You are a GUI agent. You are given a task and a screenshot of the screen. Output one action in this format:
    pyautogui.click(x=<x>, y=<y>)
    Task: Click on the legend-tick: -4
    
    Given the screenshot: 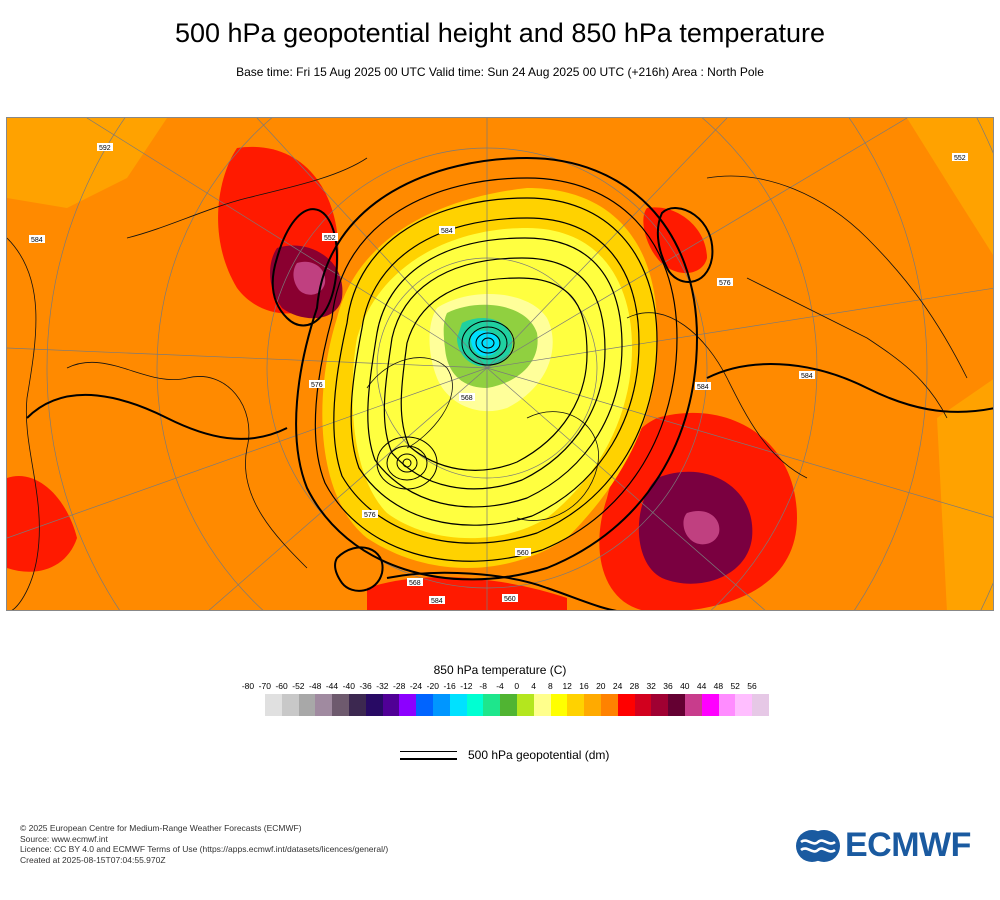 What is the action you would take?
    pyautogui.click(x=500, y=686)
    